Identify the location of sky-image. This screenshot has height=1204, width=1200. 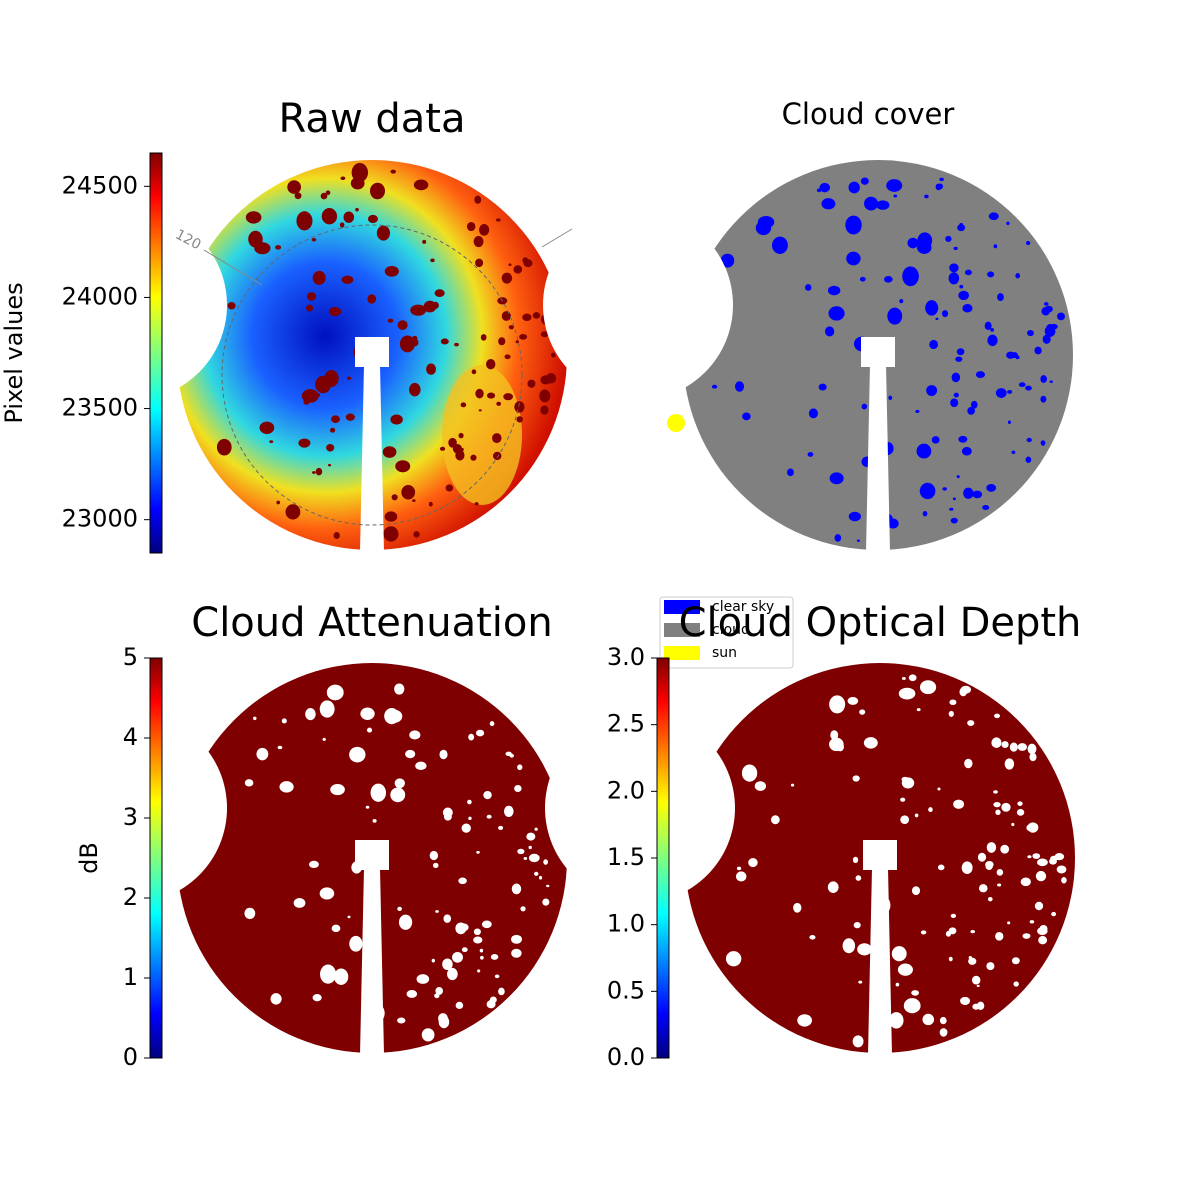
(808, 356).